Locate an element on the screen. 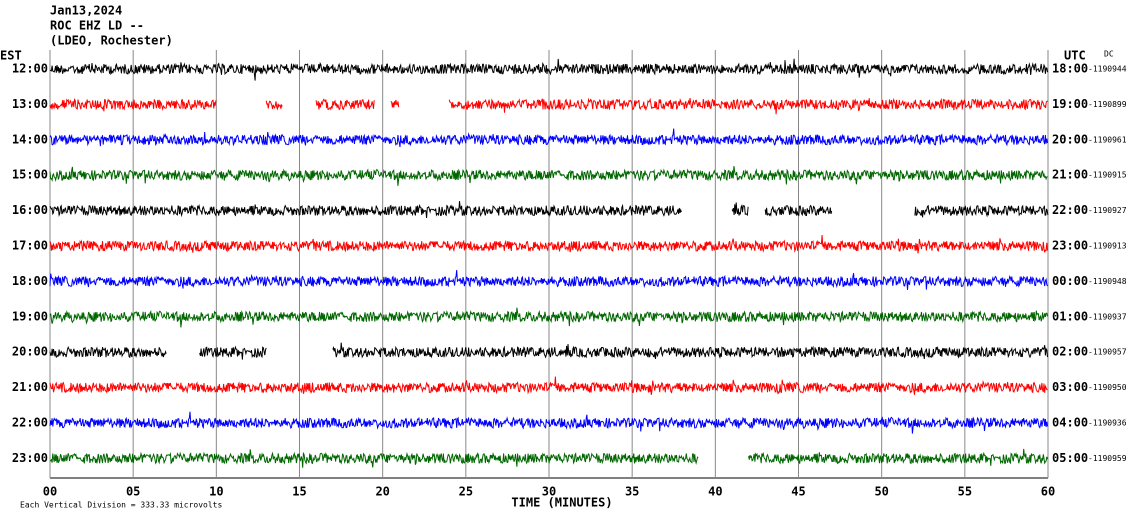 This screenshot has height=519, width=1130. dc-value: -1190913 is located at coordinates (1107, 246).